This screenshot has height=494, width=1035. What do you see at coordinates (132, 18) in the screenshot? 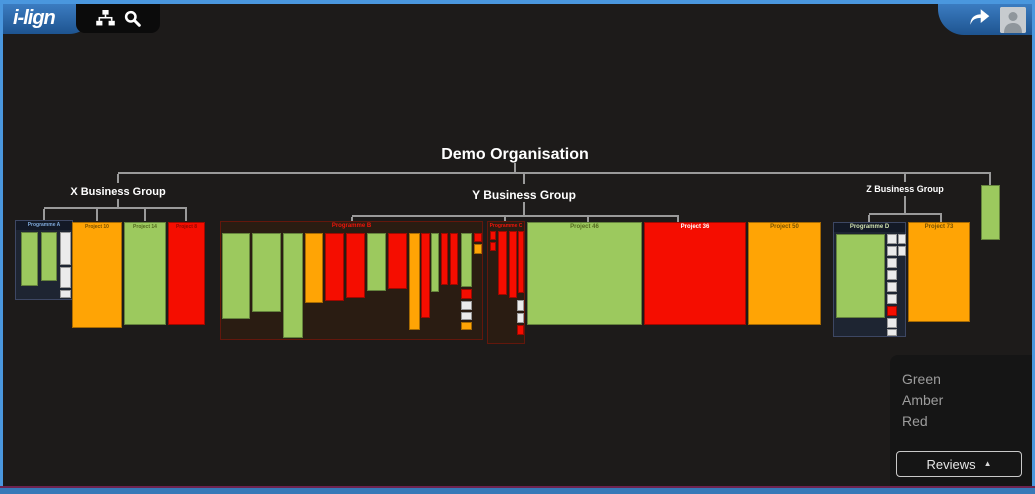
I see `search-icon` at bounding box center [132, 18].